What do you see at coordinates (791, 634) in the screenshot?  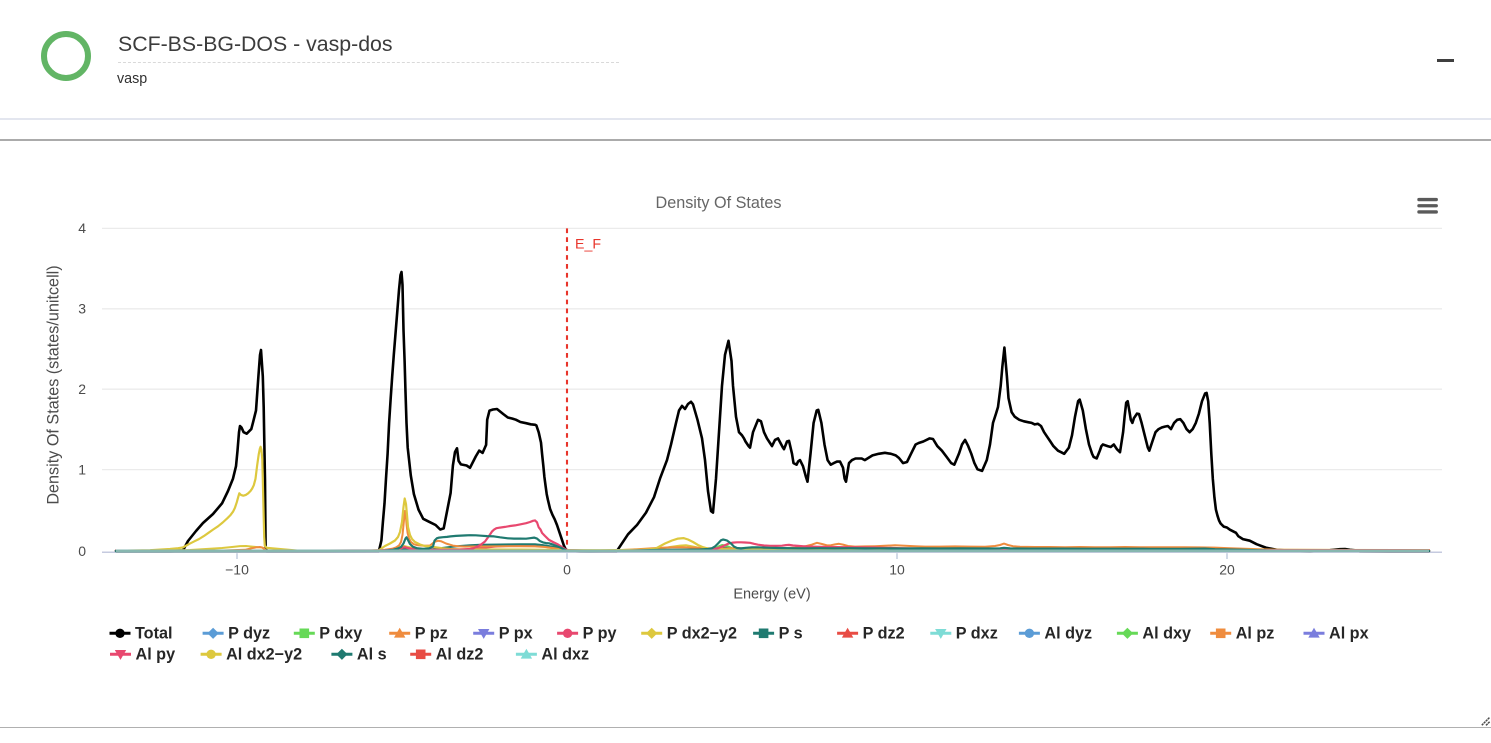 I see `svg-text: P s` at bounding box center [791, 634].